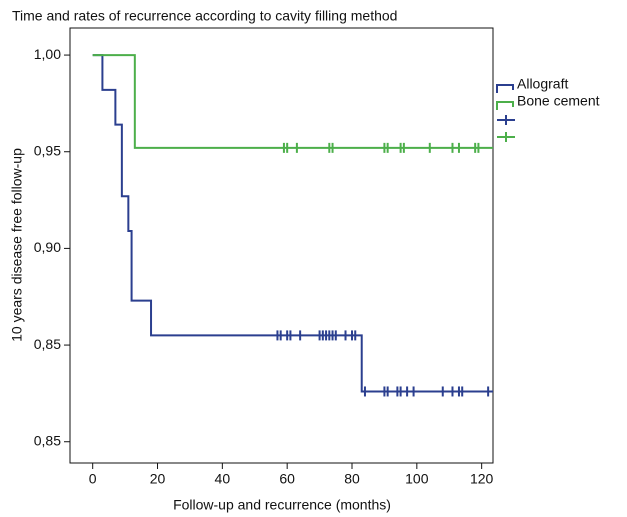 The height and width of the screenshot is (517, 627). Describe the element at coordinates (417, 479) in the screenshot. I see `x-tick-label: 100` at that location.